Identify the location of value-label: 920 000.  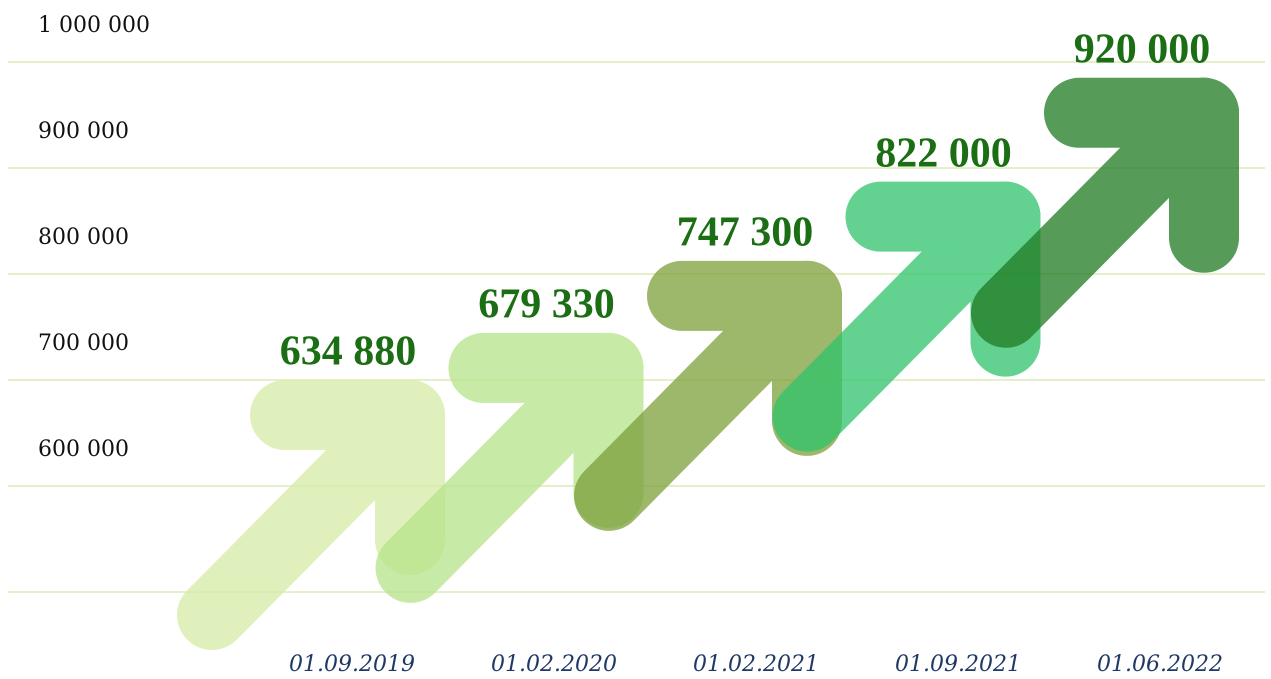
(1142, 49).